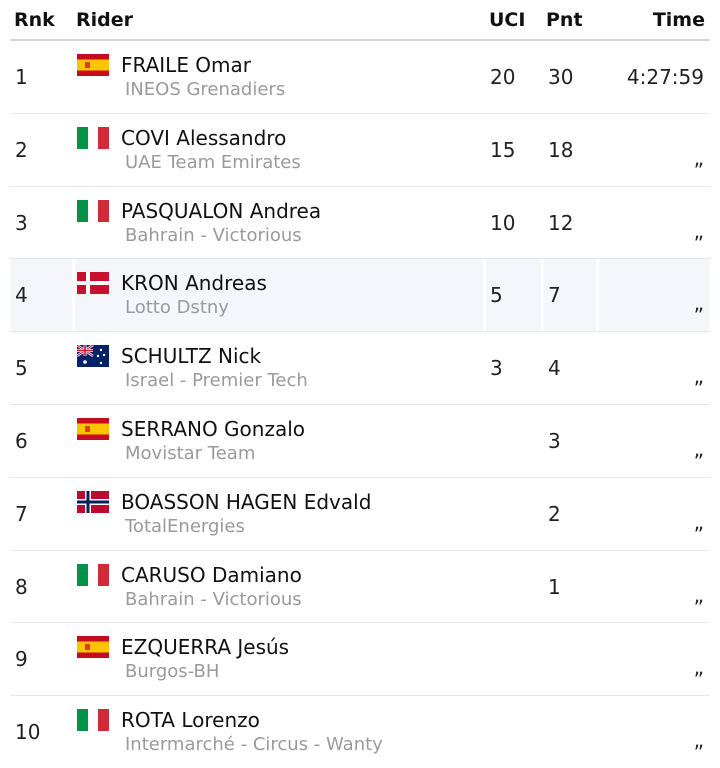  I want to click on rank: 6, so click(21, 441).